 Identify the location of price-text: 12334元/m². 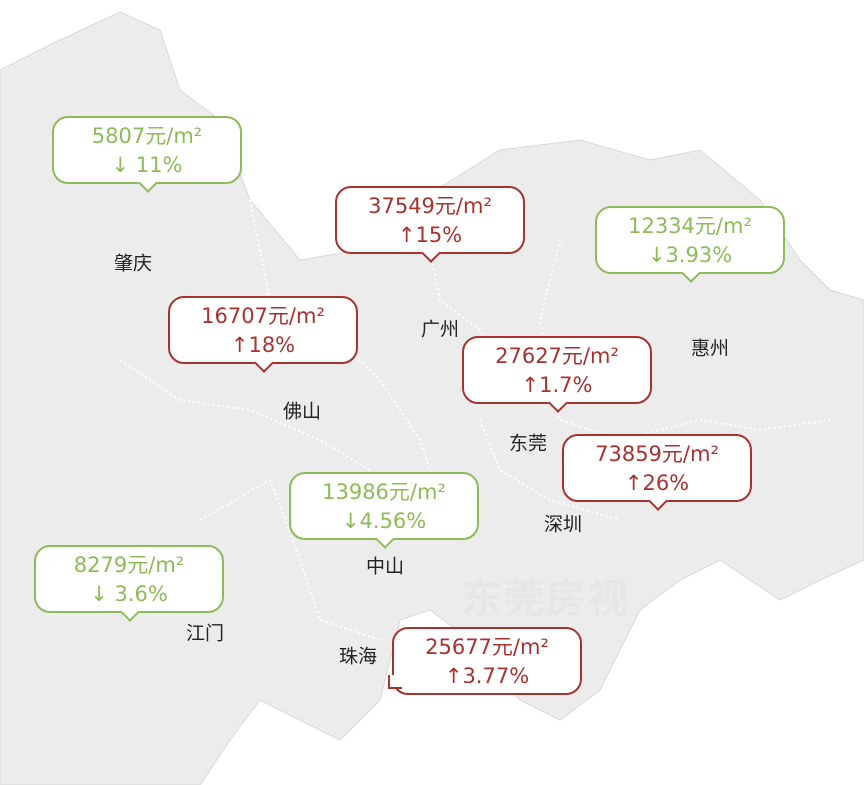
(690, 226).